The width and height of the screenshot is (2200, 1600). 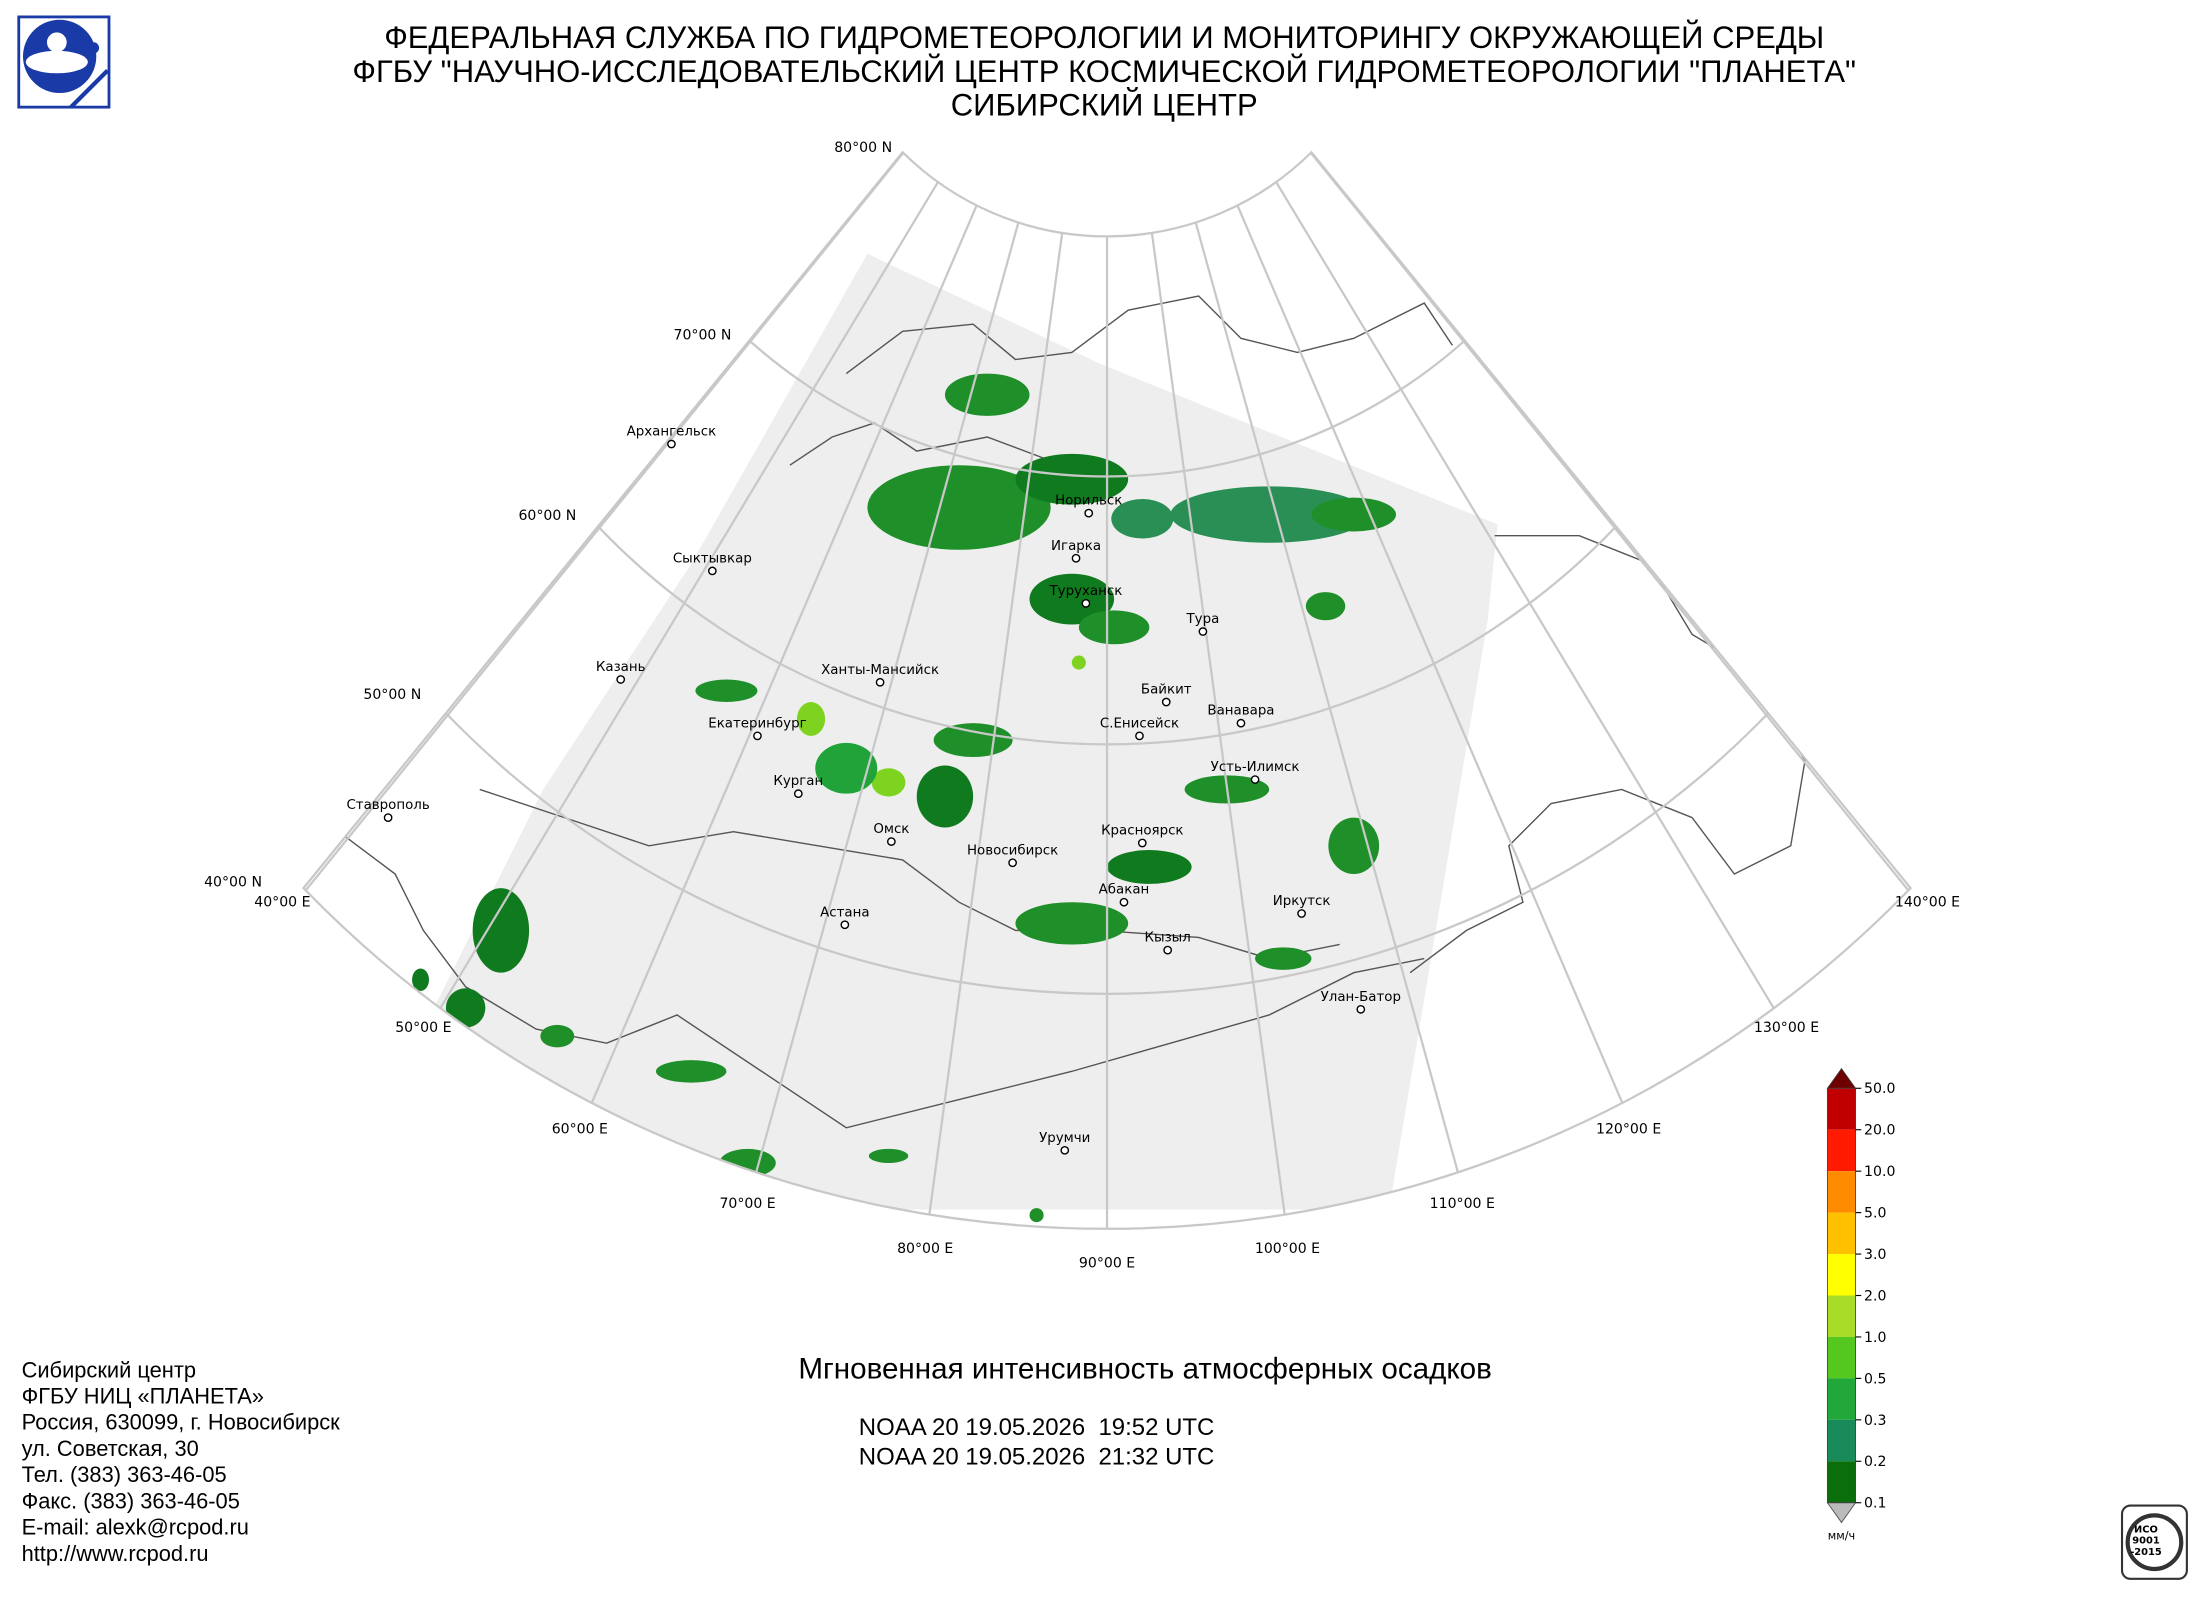 What do you see at coordinates (1786, 1028) in the screenshot?
I see `meridian-label: 130°00 E` at bounding box center [1786, 1028].